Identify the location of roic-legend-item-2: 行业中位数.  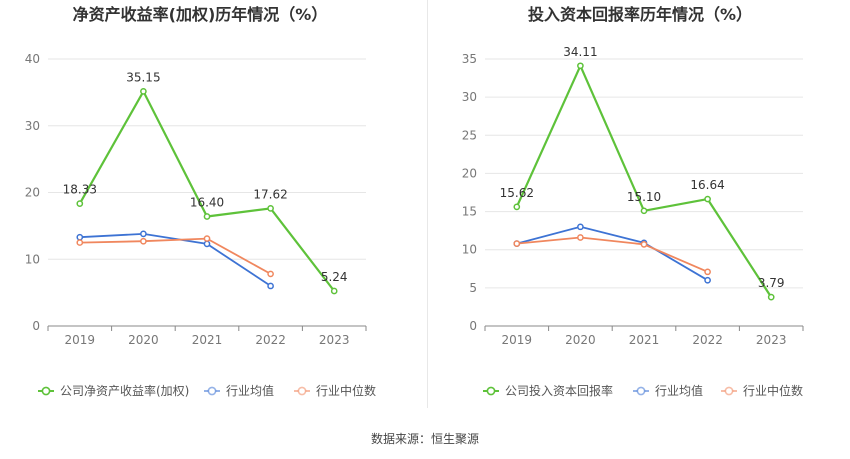
(762, 390).